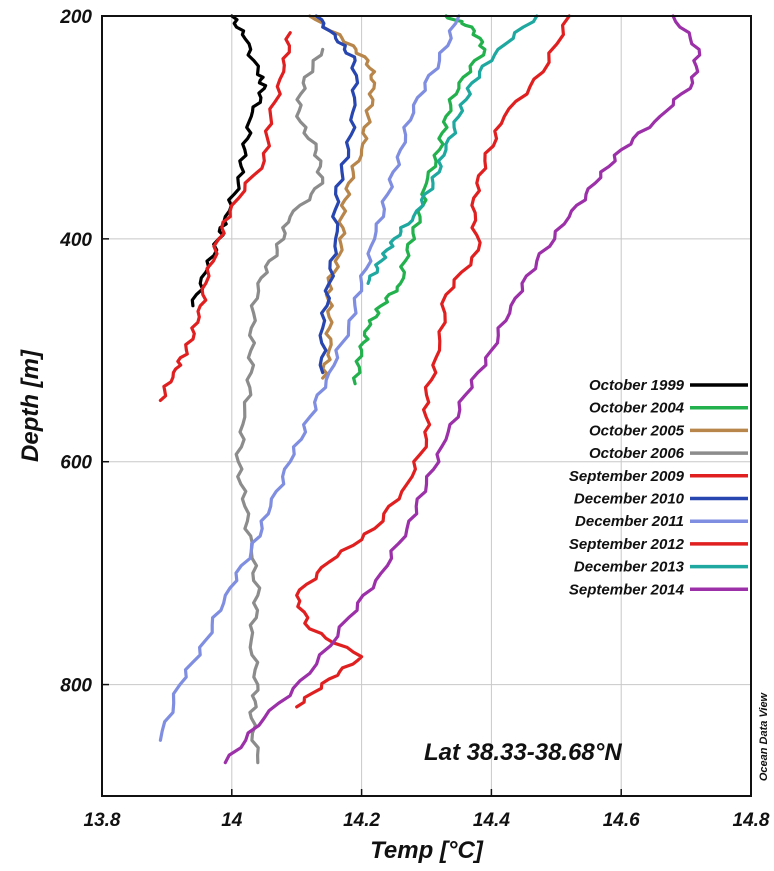 This screenshot has height=871, width=774. Describe the element at coordinates (523, 752) in the screenshot. I see `latitude-annotation: Lat 38.33-38.68°N` at that location.